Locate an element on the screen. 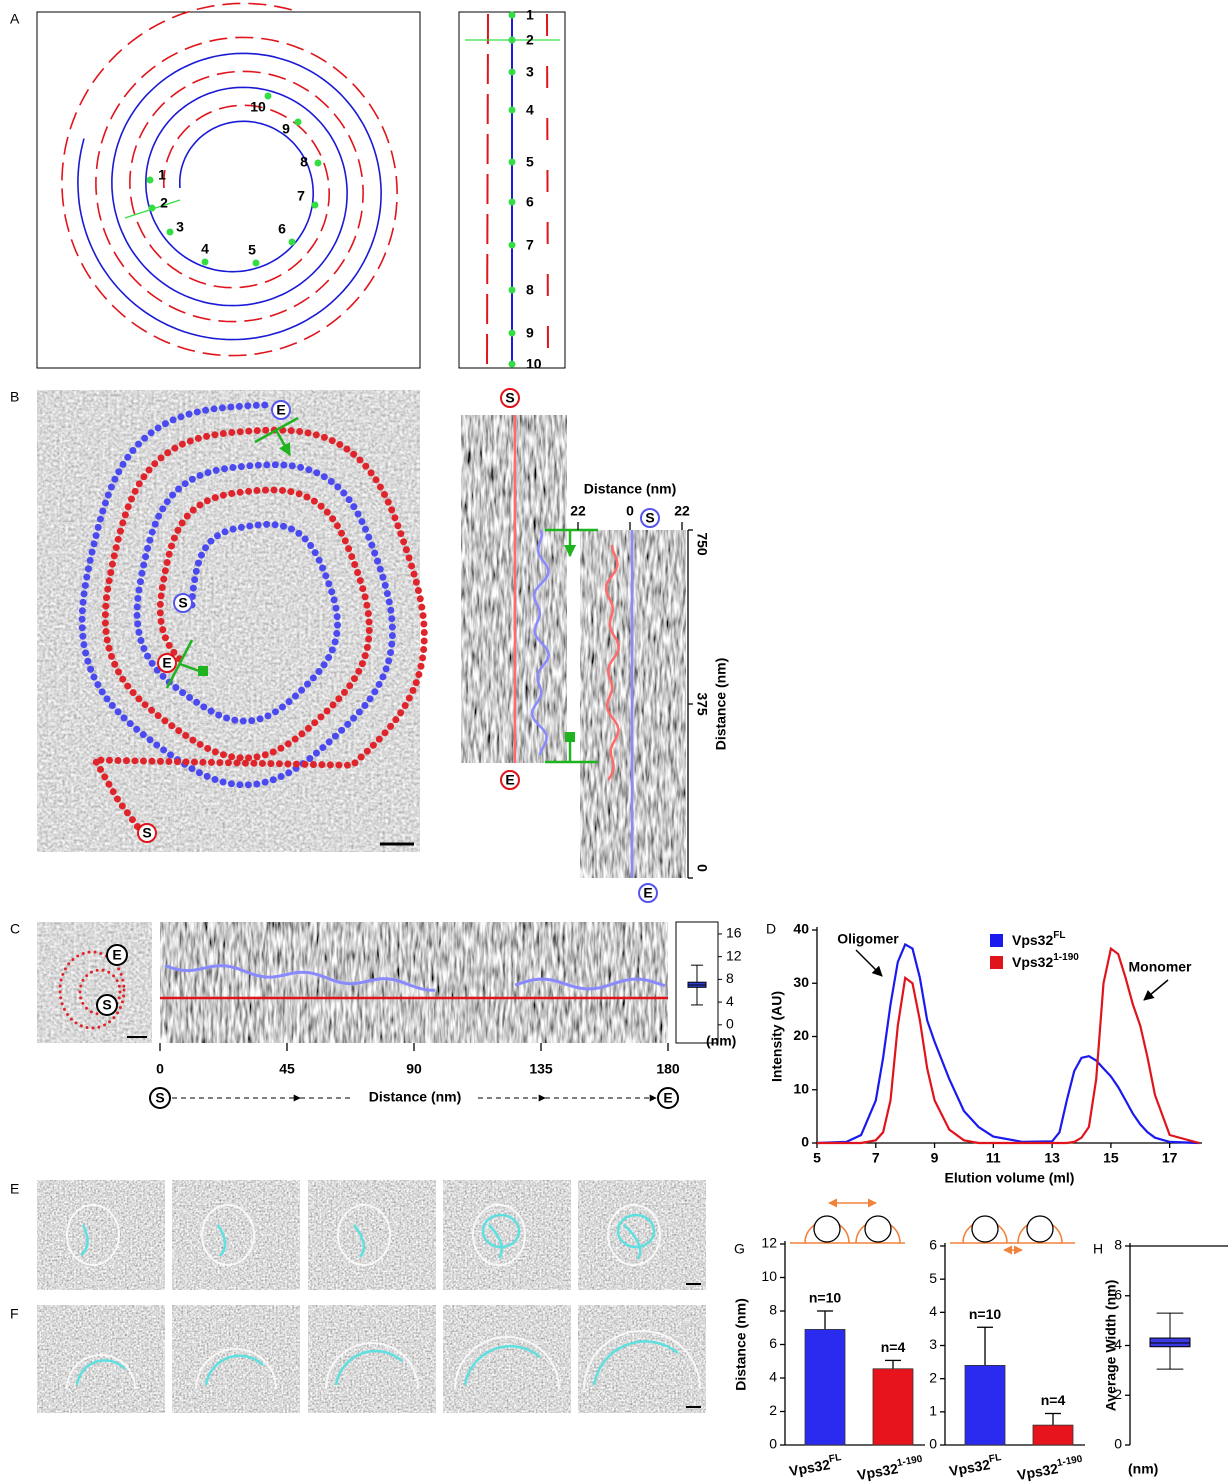 The width and height of the screenshot is (1228, 1482). x-tick-label: Vps321-190 is located at coordinates (889, 1467).